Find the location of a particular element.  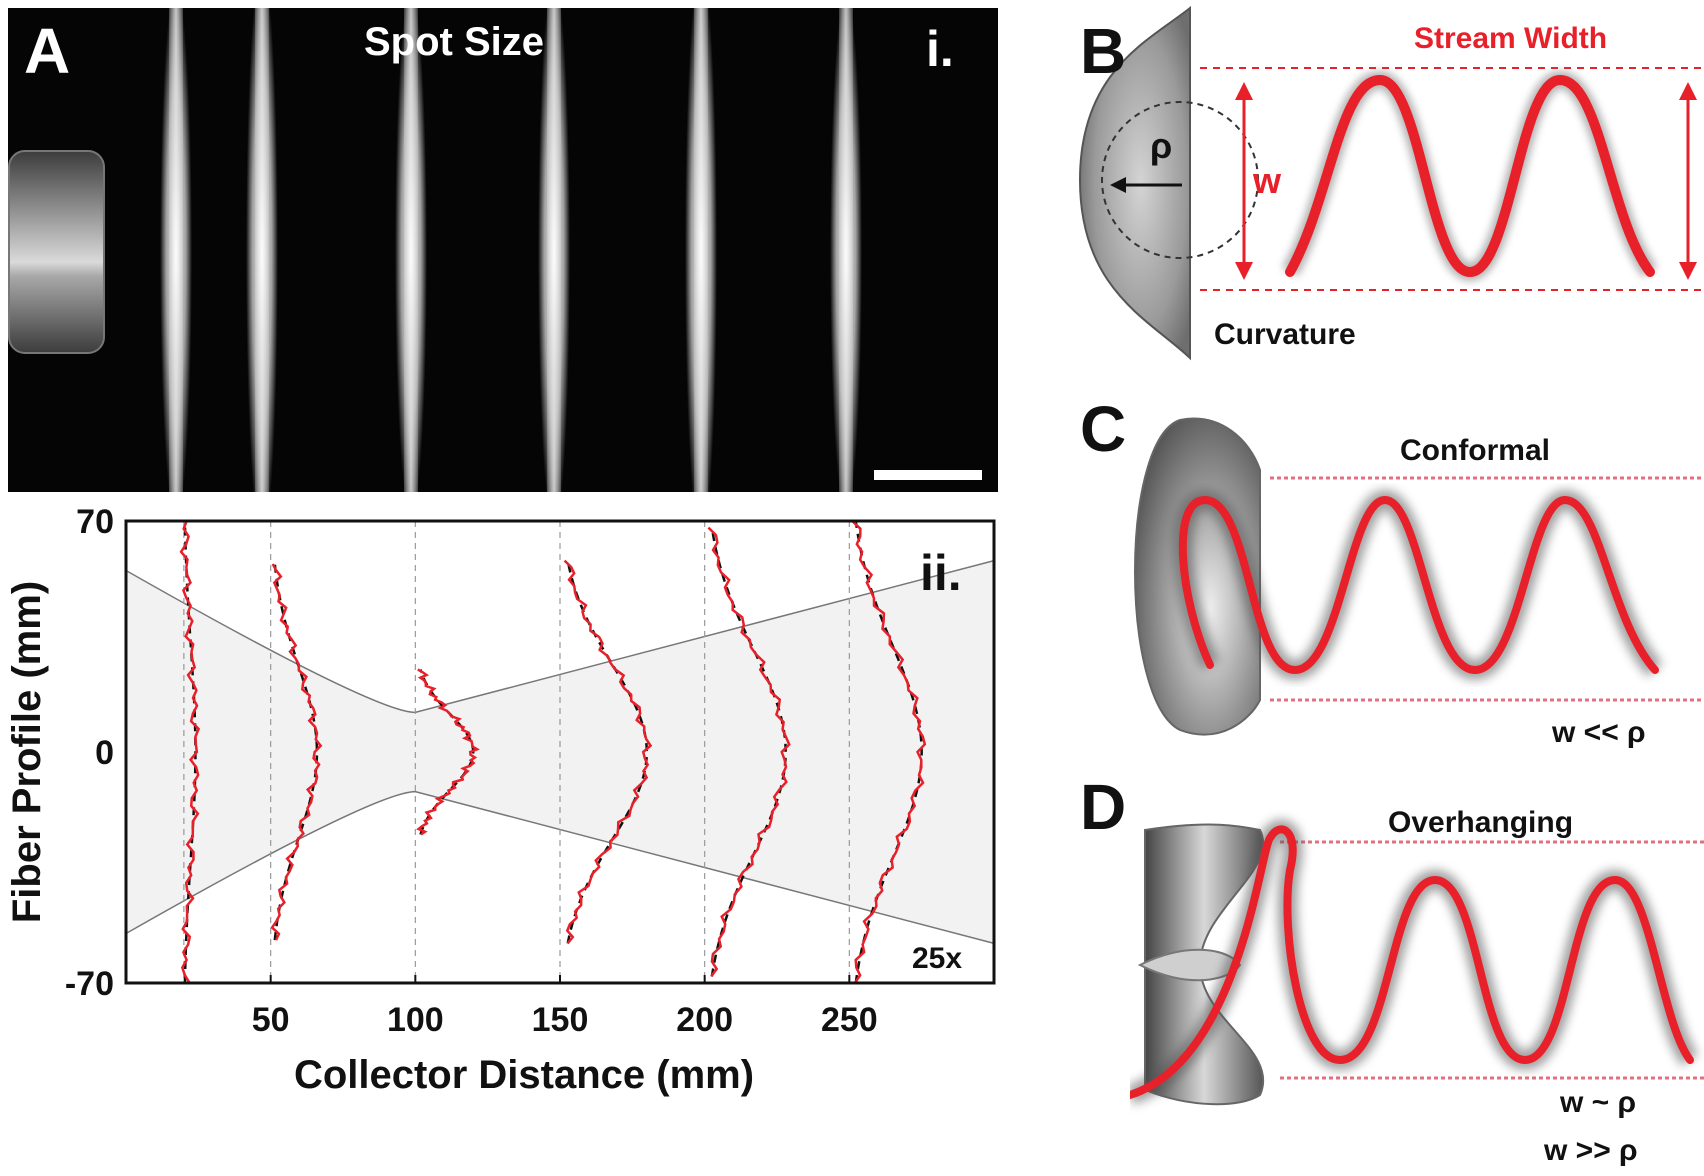

wave-shadow is located at coordinates (1470, 176).